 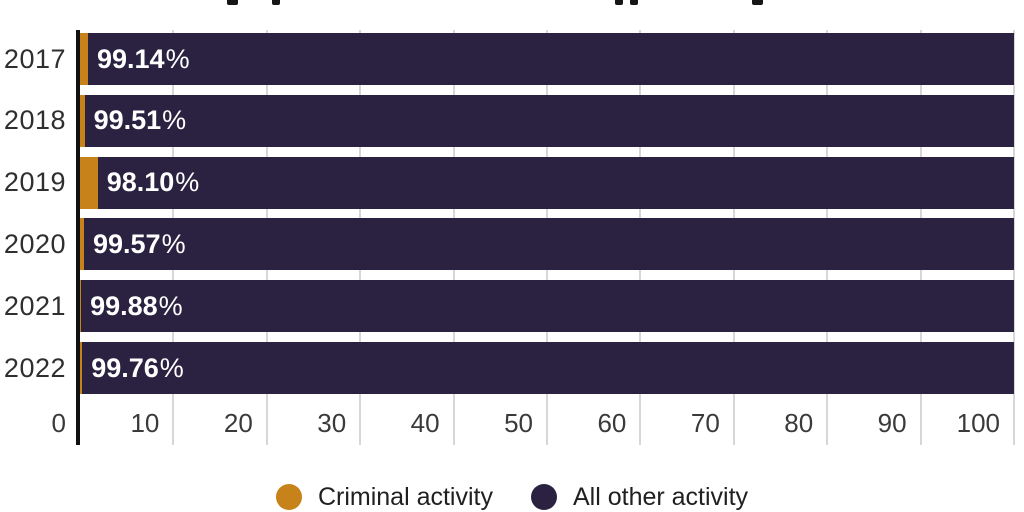 I want to click on bar-value-label-2017: 99.14%, so click(x=143, y=59).